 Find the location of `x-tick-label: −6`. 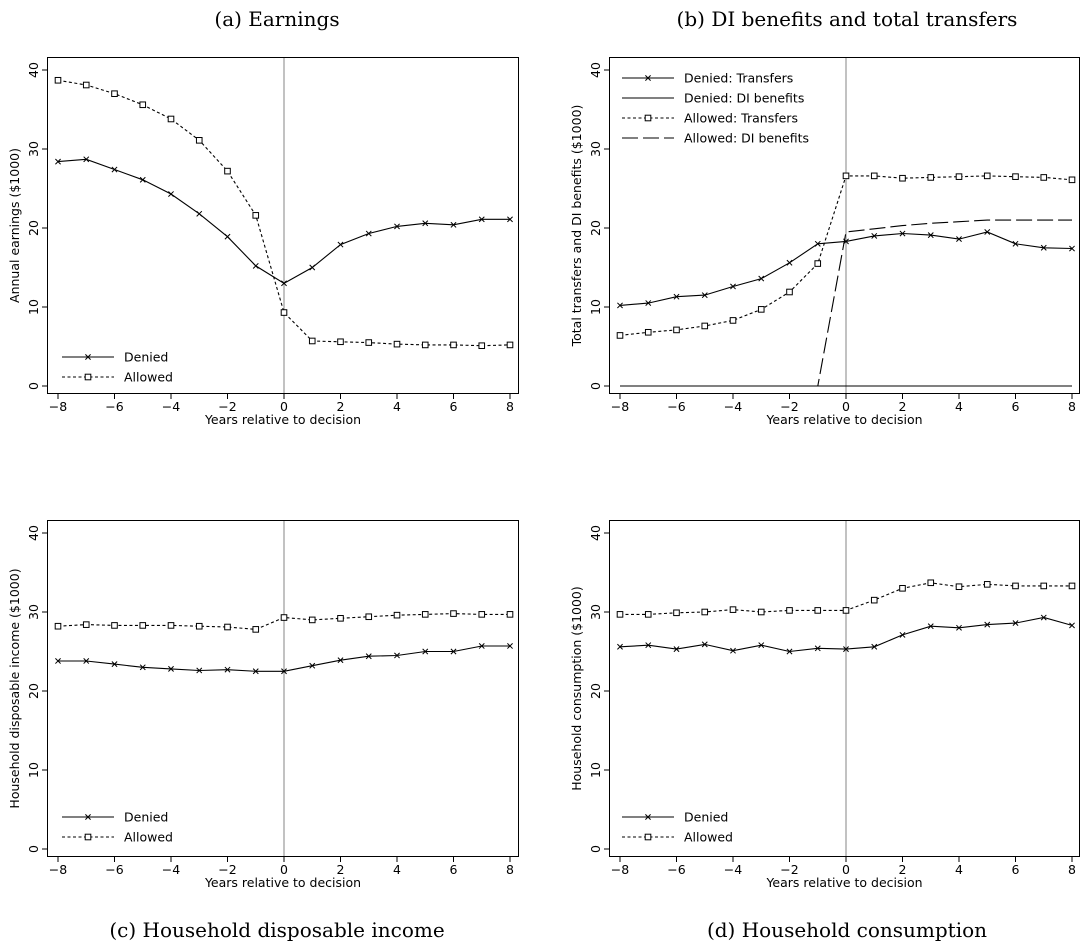

x-tick-label: −6 is located at coordinates (114, 406).